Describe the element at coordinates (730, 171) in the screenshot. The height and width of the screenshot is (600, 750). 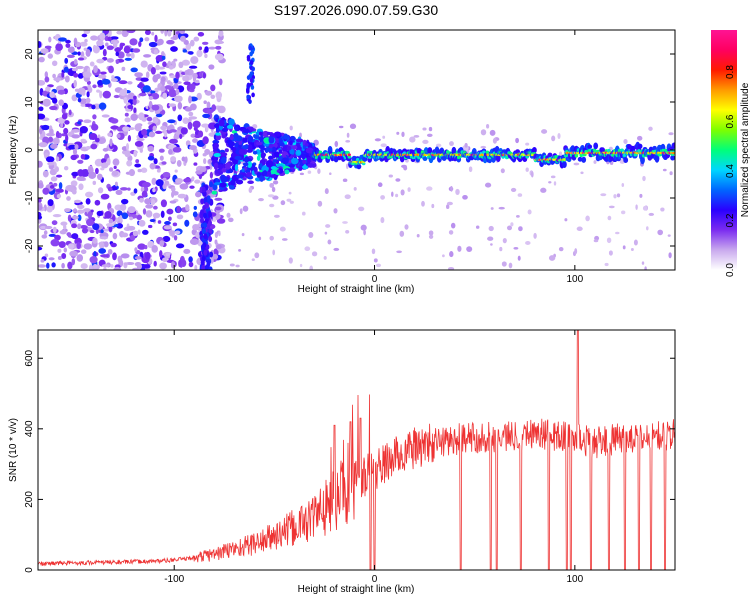
I see `colorbar-tick-label: 0.4` at that location.